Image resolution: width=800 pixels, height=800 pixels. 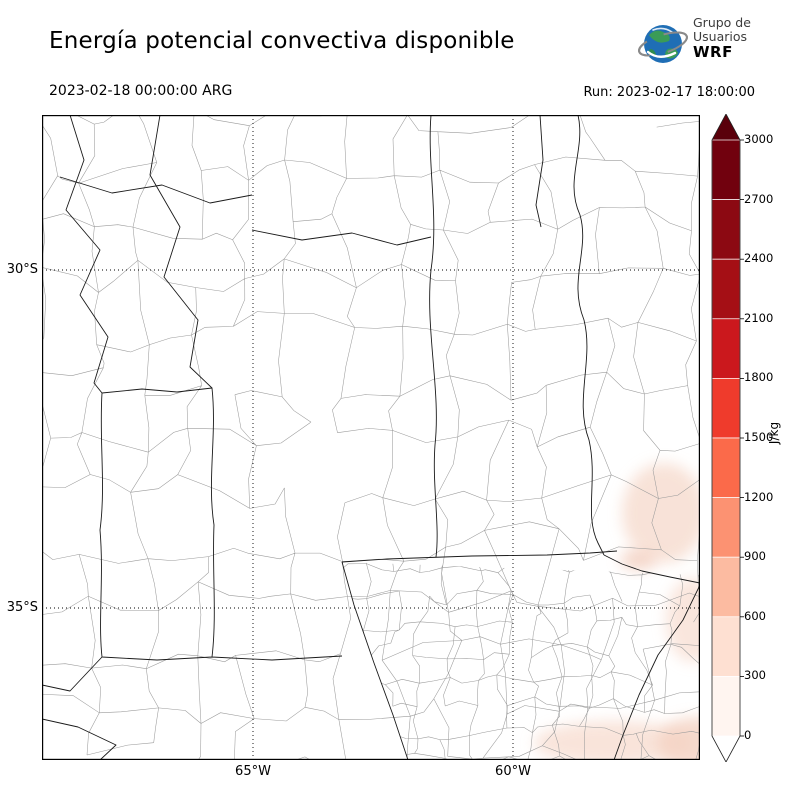 What do you see at coordinates (720, 36) in the screenshot?
I see `logo-line-2: Usuarios` at bounding box center [720, 36].